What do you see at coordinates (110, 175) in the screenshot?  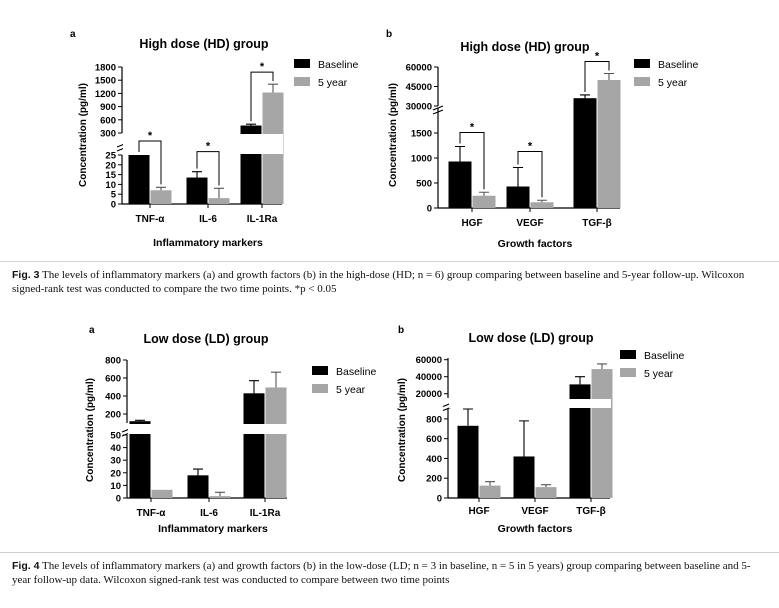 I see `fig3a-y-tick-label: 15` at bounding box center [110, 175].